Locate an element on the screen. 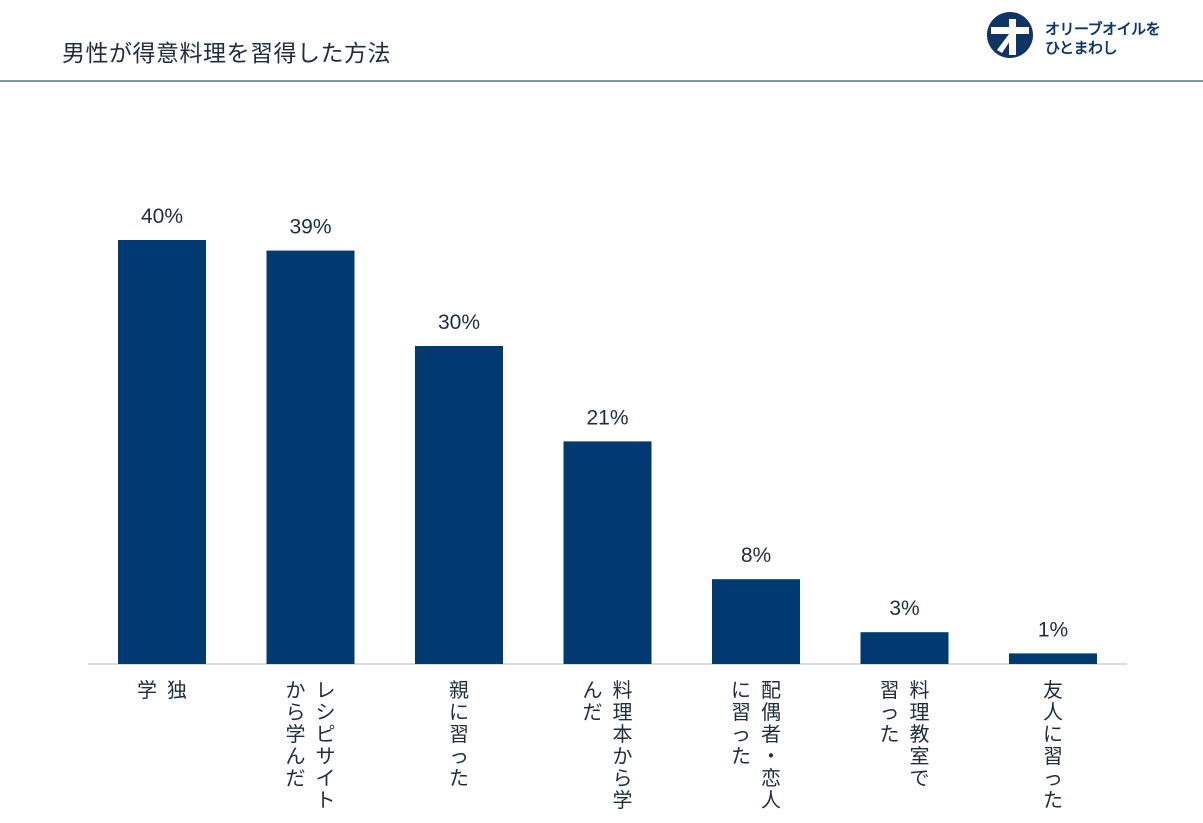  category-label-char: 室 is located at coordinates (920, 756).